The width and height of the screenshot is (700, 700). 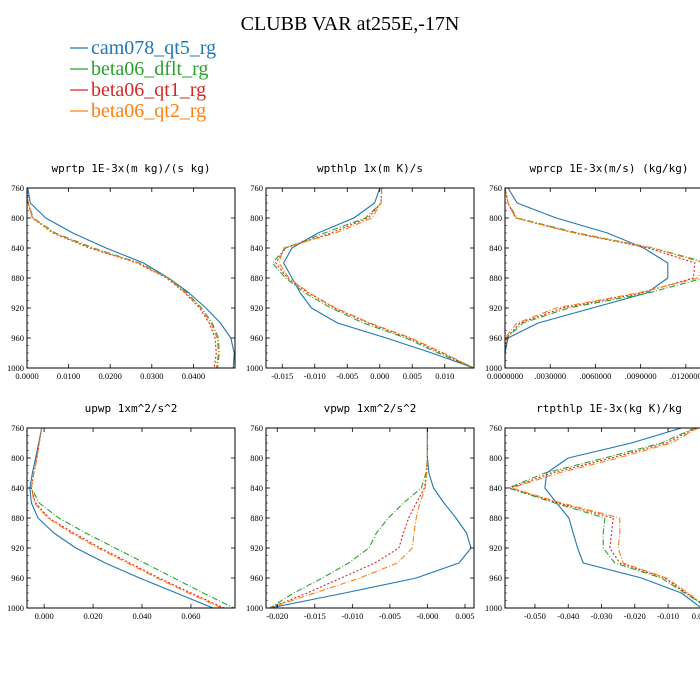 I want to click on x-tick-label: -0.040, so click(x=568, y=616).